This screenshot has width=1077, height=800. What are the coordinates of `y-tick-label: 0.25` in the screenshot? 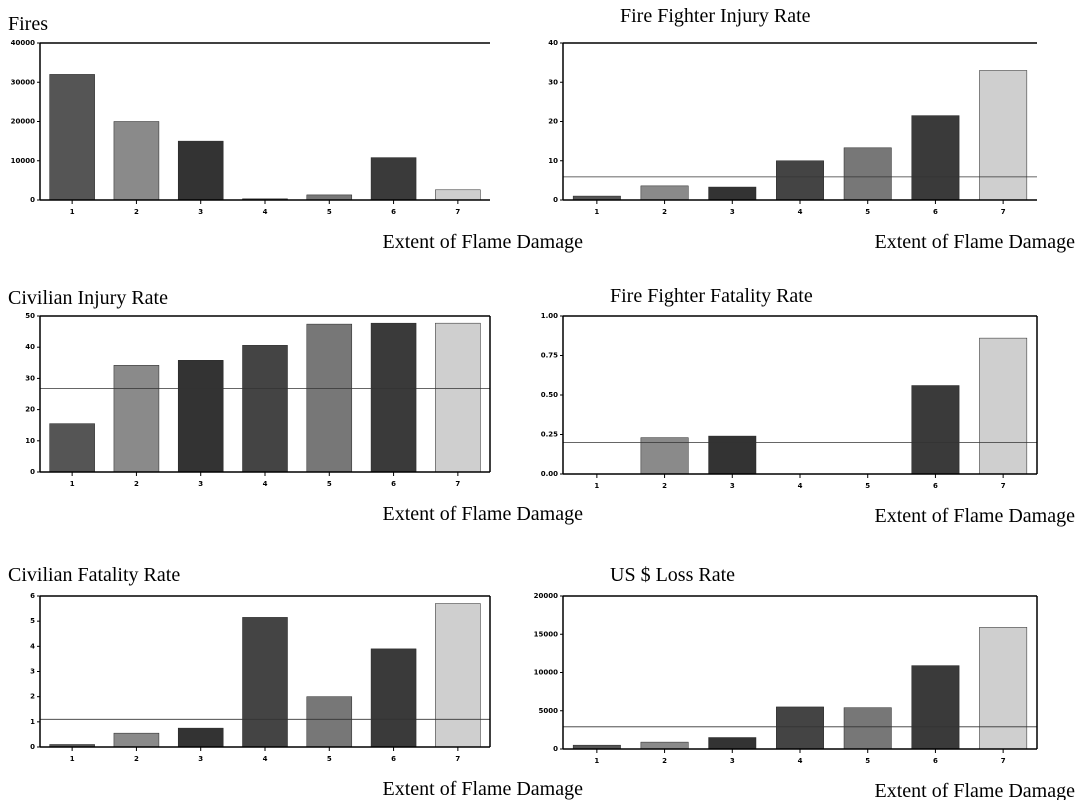 It's located at (549, 435).